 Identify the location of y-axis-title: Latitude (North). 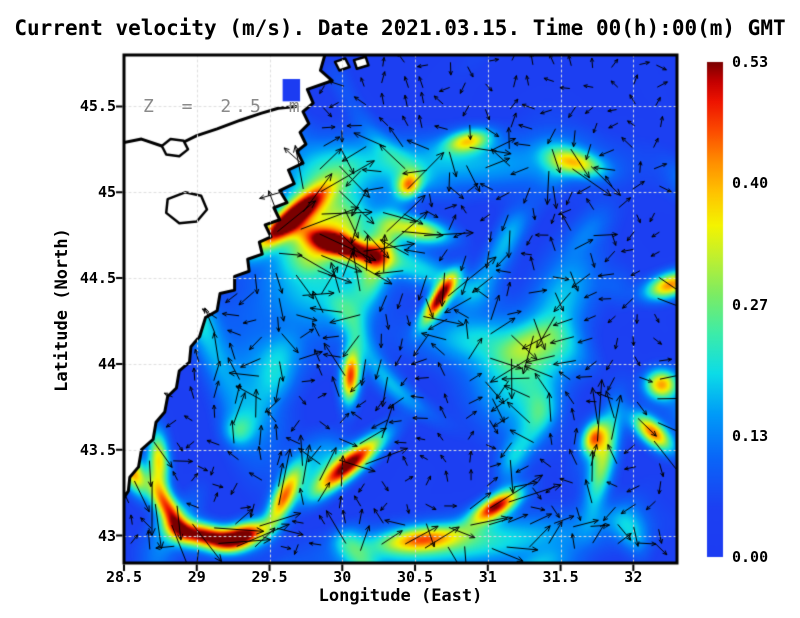
(62, 310).